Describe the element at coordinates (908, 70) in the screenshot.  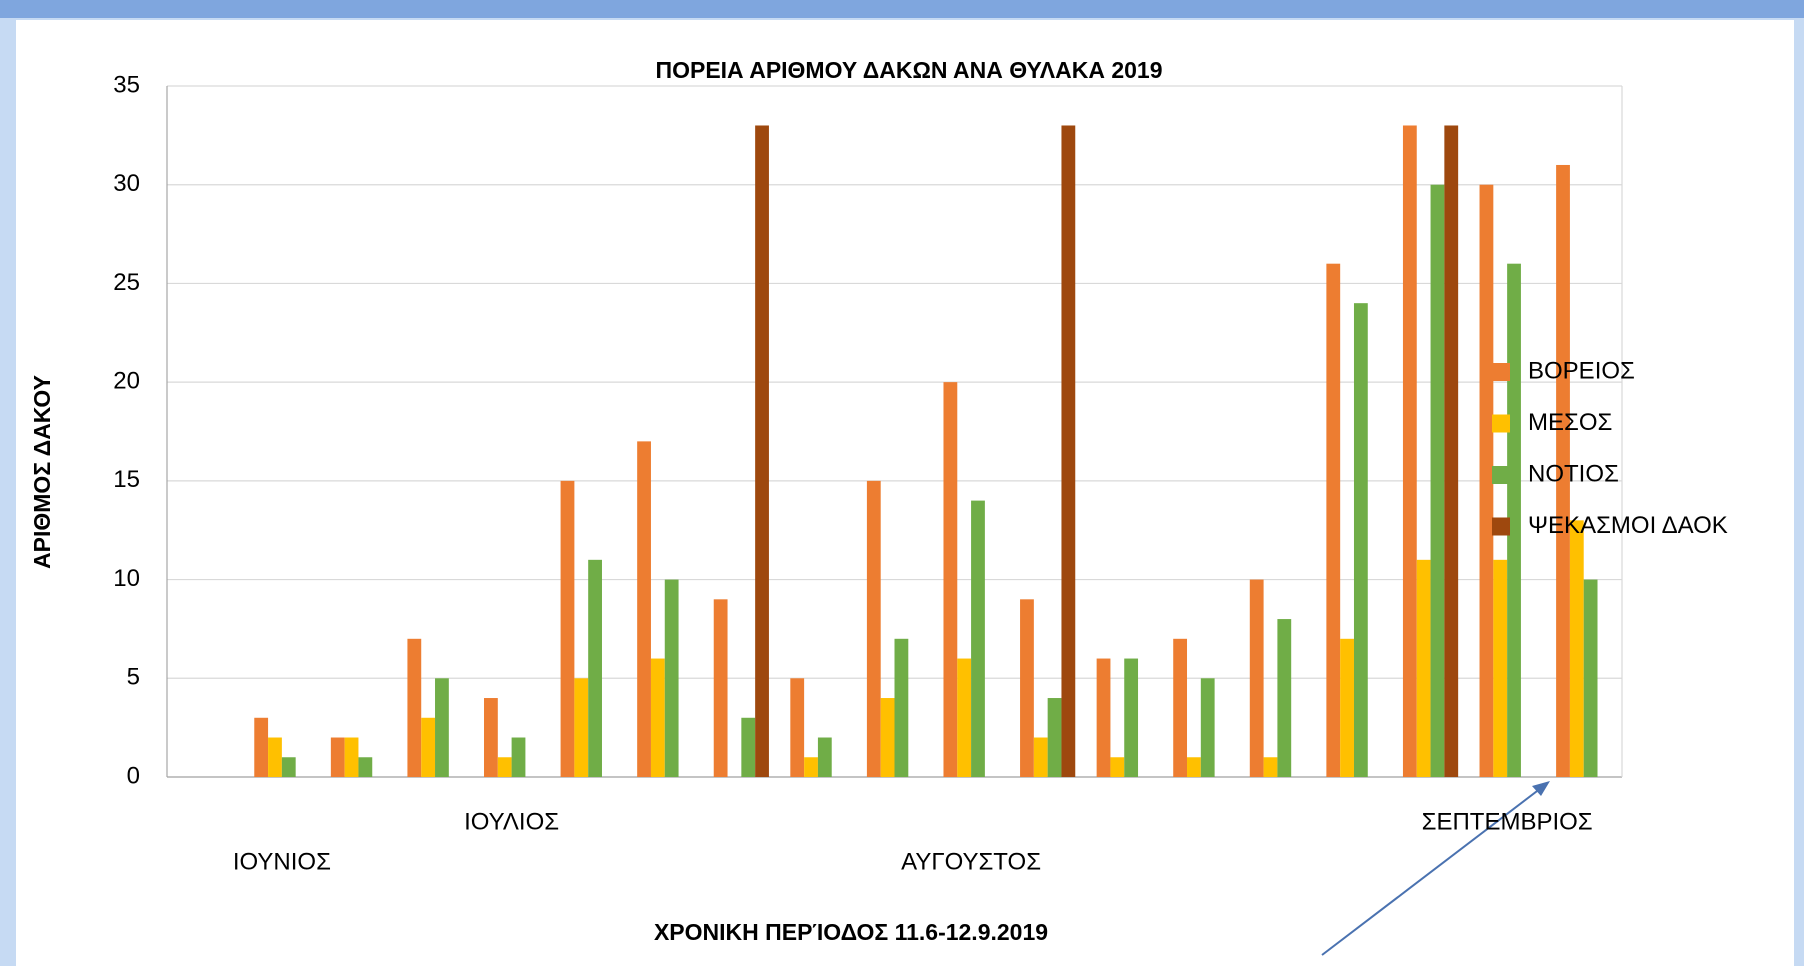
I see `chart-title: ΠΟΡΕΙΑ ΑΡΙΘΜΟΥ ΔΑΚΩΝ ΑΝΑ ΘΥΛΑΚΑ 2019` at that location.